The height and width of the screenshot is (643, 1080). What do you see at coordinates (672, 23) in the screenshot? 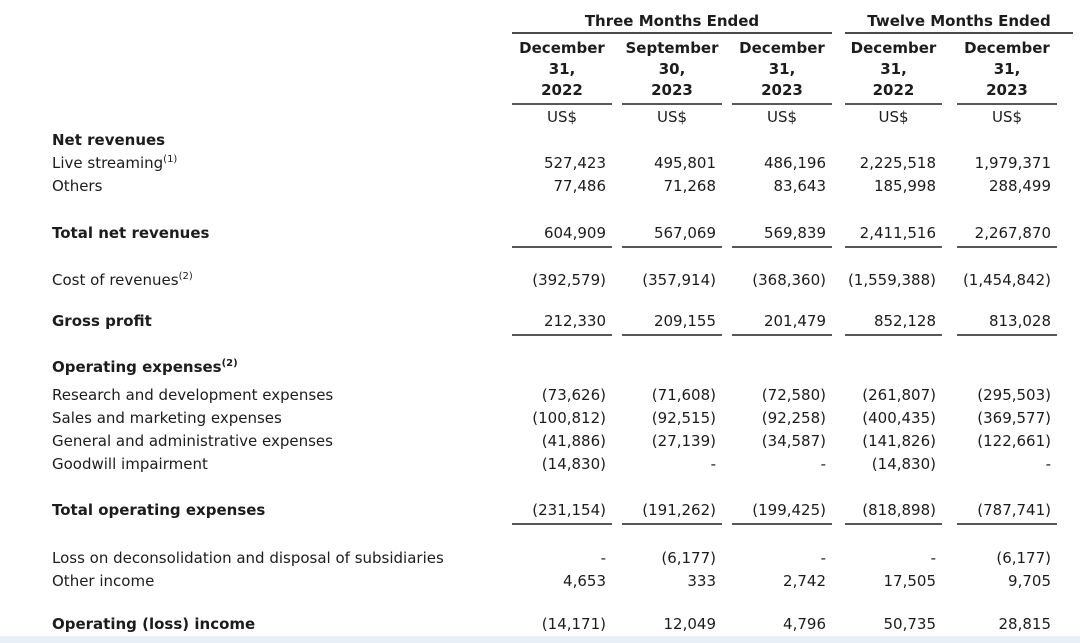
I see `group-header-three-months: Three Months Ended` at bounding box center [672, 23].